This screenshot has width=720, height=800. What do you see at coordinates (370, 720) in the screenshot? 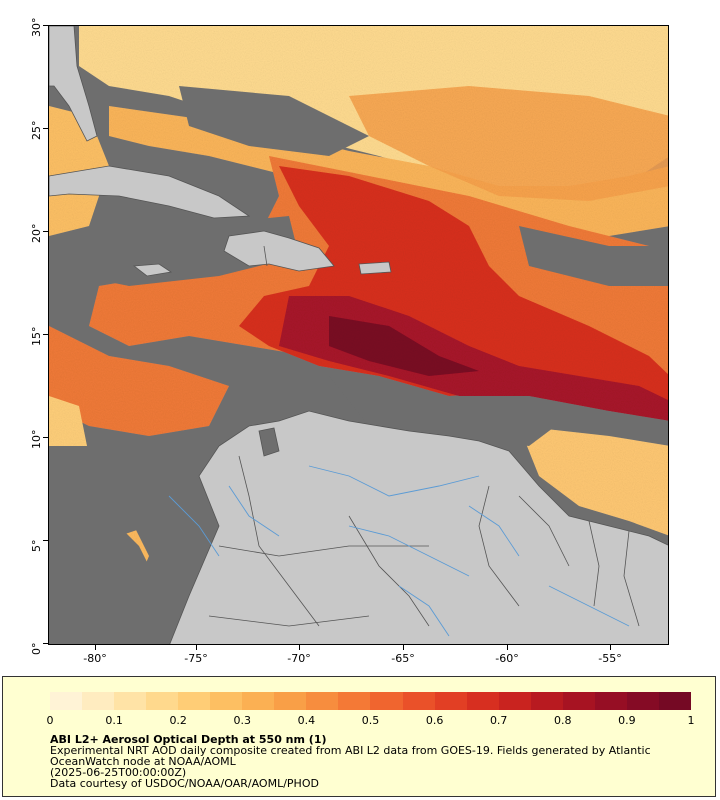
I see `colorbar-tick-label: 0.5` at bounding box center [370, 720].